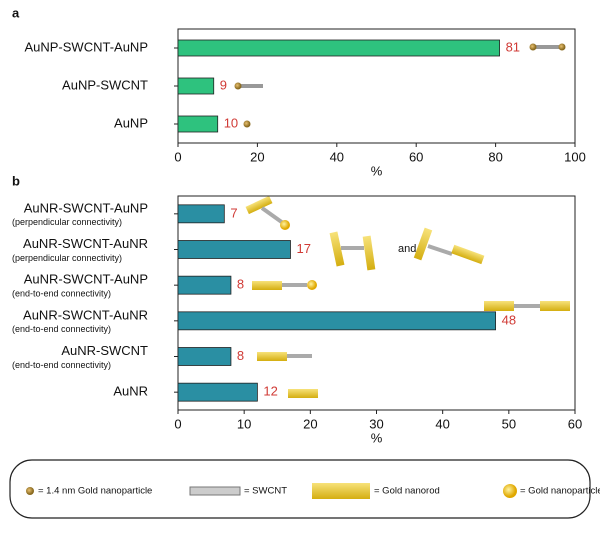 The width and height of the screenshot is (600, 534). Describe the element at coordinates (303, 248) in the screenshot. I see `value-label: 17` at that location.